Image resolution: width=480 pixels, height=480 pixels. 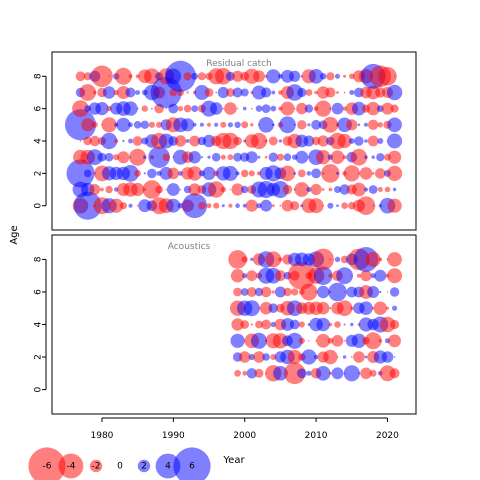 What do you see at coordinates (192, 467) in the screenshot?
I see `legend-label: 6` at bounding box center [192, 467].